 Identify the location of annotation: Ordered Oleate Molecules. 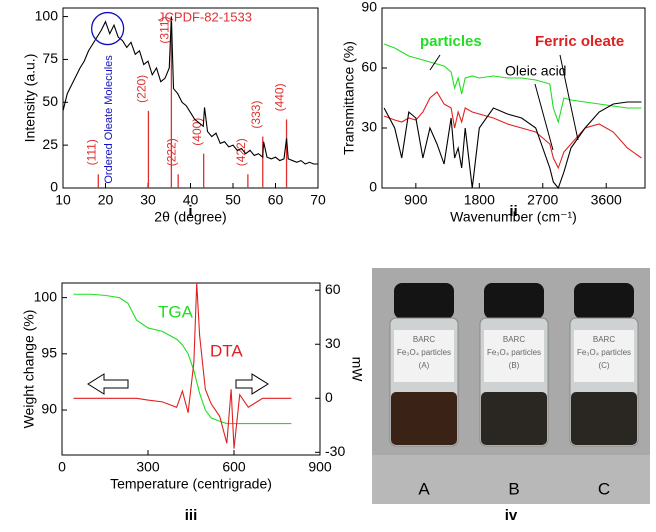
(109, 119).